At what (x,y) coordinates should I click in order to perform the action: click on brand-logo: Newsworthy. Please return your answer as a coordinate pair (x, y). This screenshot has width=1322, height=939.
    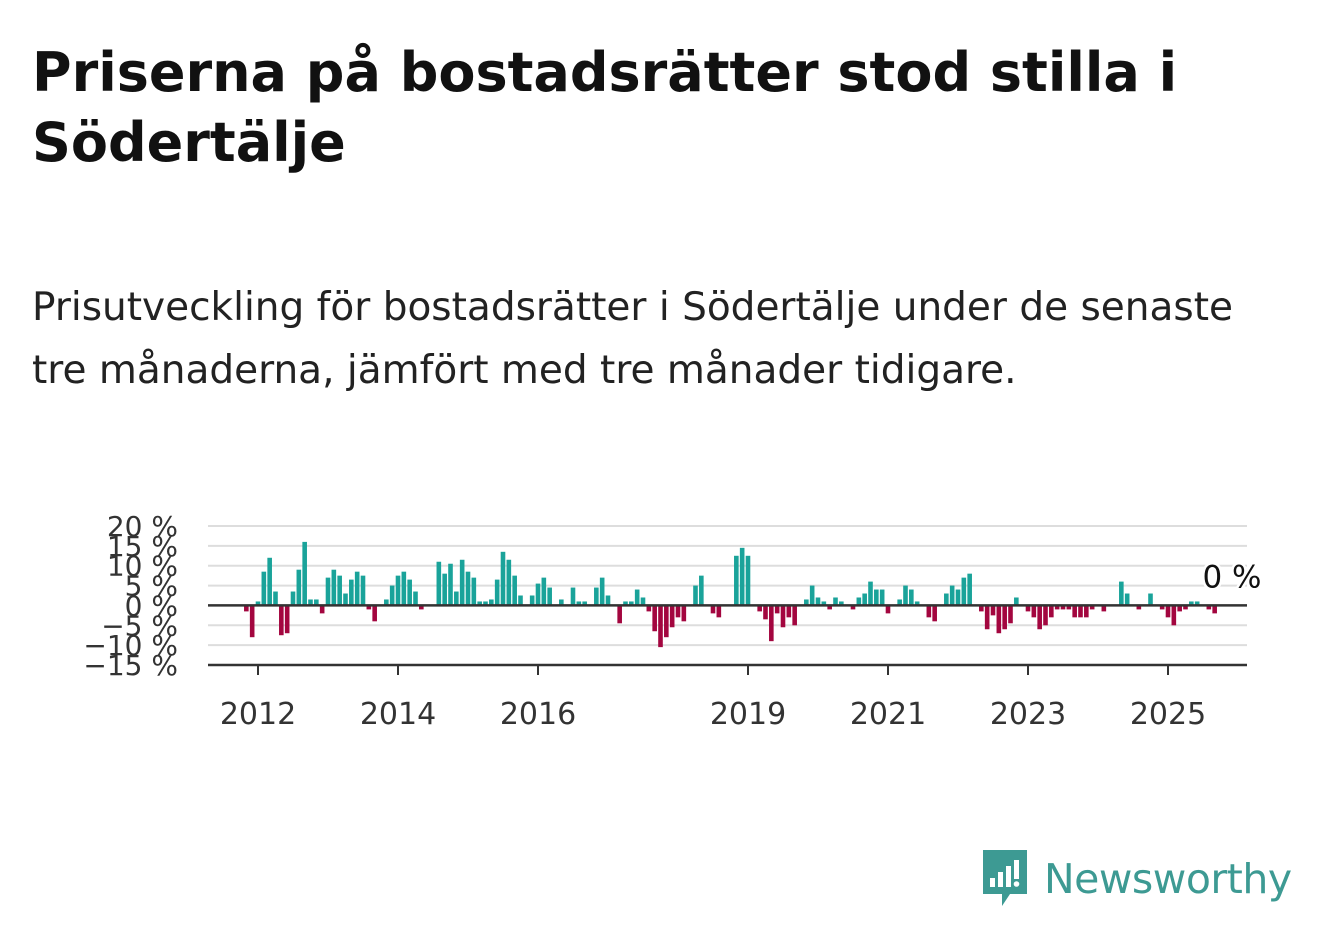
    Looking at the image, I should click on (1136, 879).